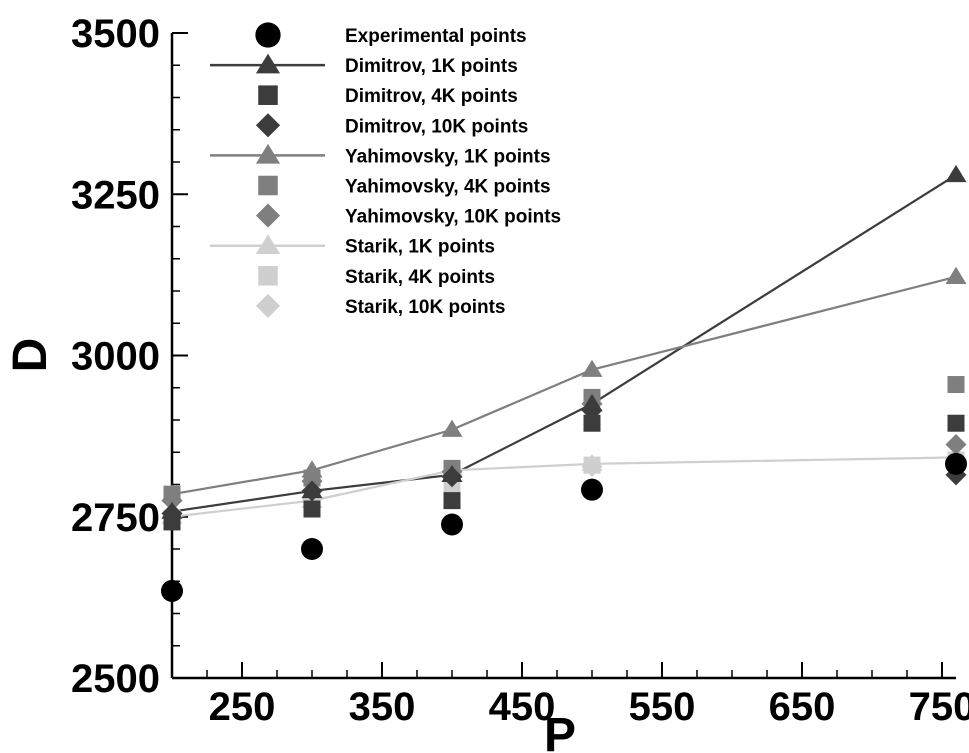  Describe the element at coordinates (431, 66) in the screenshot. I see `legend-label: Dimitrov, 1K points` at that location.